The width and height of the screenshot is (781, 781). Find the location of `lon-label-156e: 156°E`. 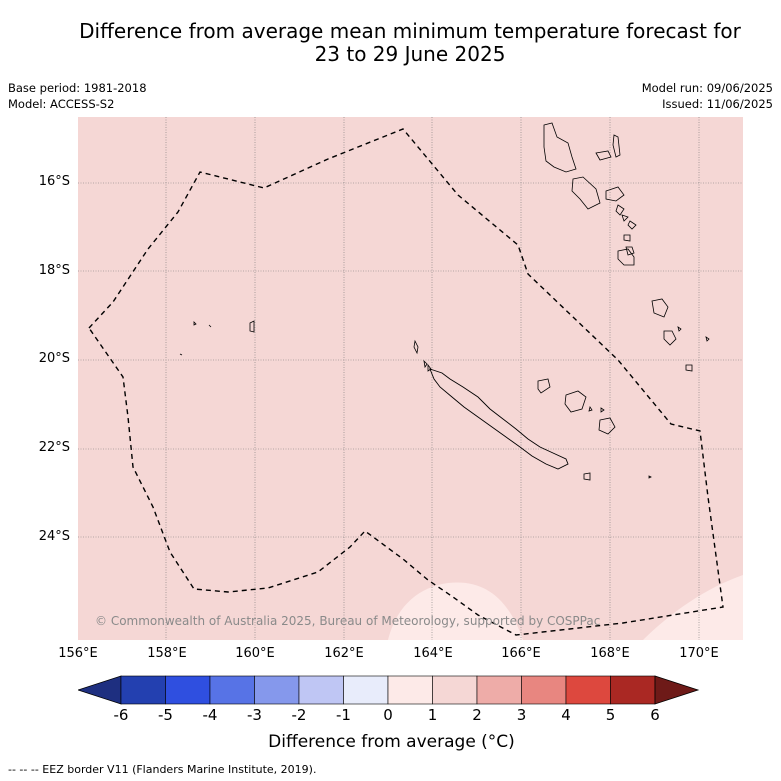

lon-label-156e: 156°E is located at coordinates (78, 653).